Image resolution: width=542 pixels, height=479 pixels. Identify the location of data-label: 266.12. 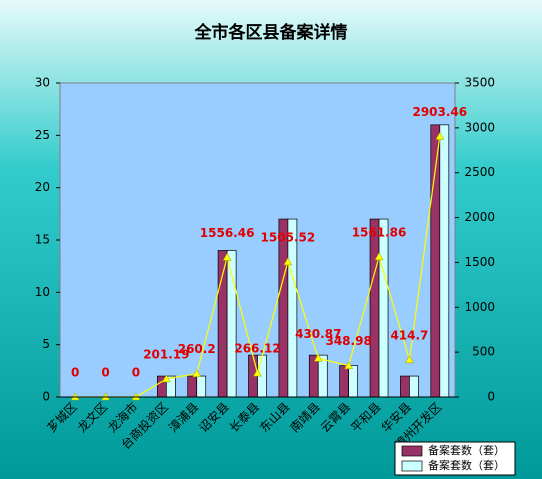
(257, 349).